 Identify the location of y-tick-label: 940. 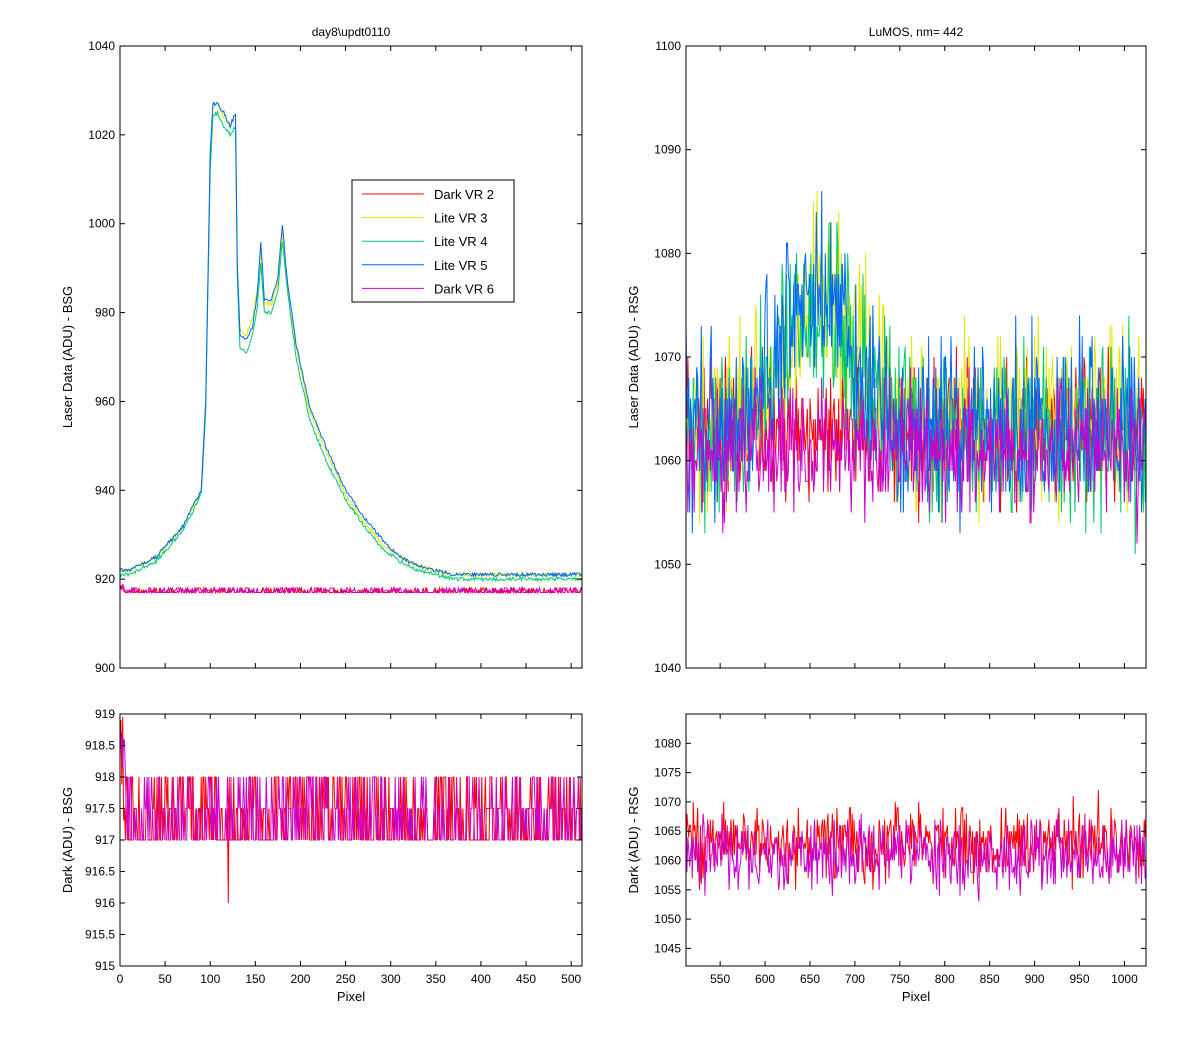
(105, 490).